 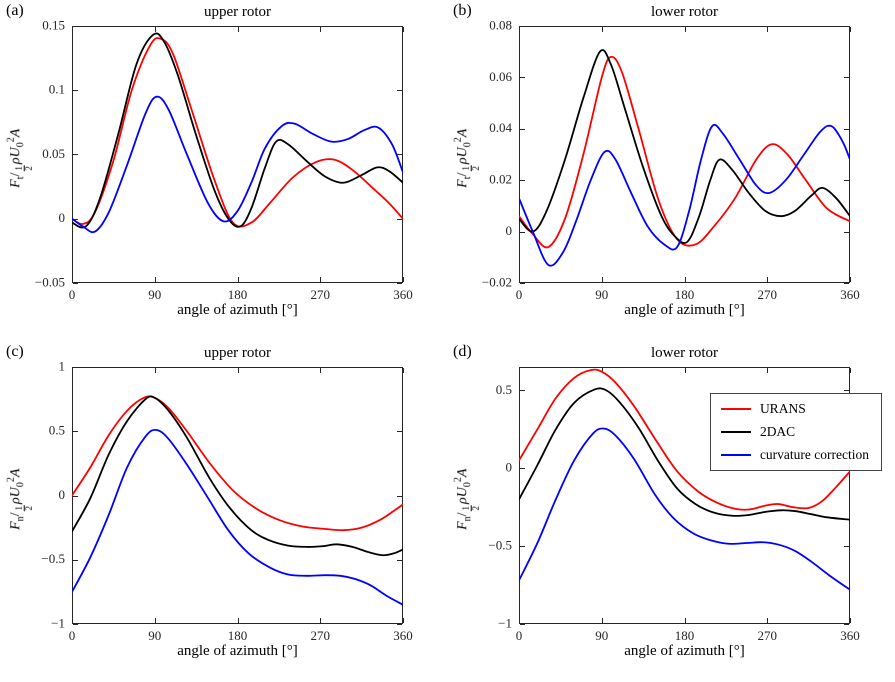 I want to click on legend-label: URANS, so click(x=782, y=408).